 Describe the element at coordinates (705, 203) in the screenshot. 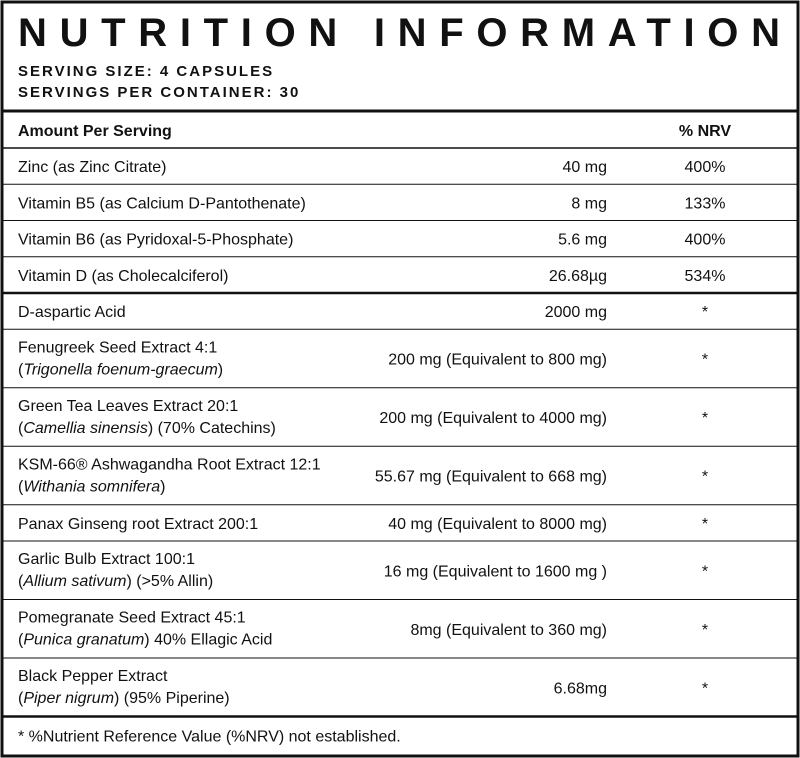

I see `nrv: 133%` at that location.